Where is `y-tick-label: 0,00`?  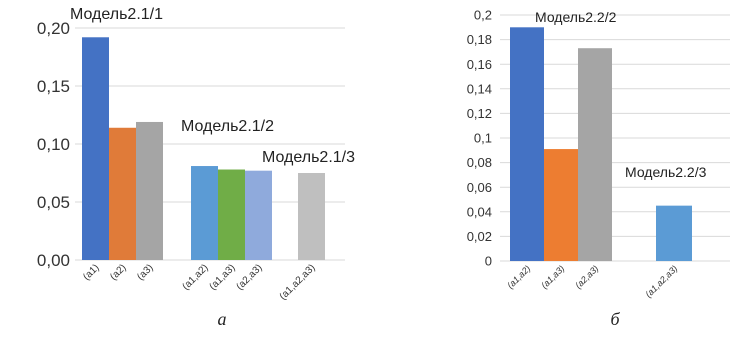 y-tick-label: 0,00 is located at coordinates (53, 260).